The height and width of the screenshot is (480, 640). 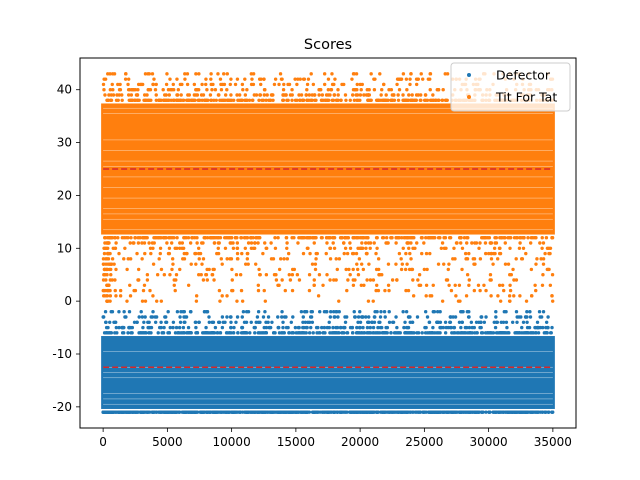 I want to click on legend-marker-defector, so click(x=469, y=75).